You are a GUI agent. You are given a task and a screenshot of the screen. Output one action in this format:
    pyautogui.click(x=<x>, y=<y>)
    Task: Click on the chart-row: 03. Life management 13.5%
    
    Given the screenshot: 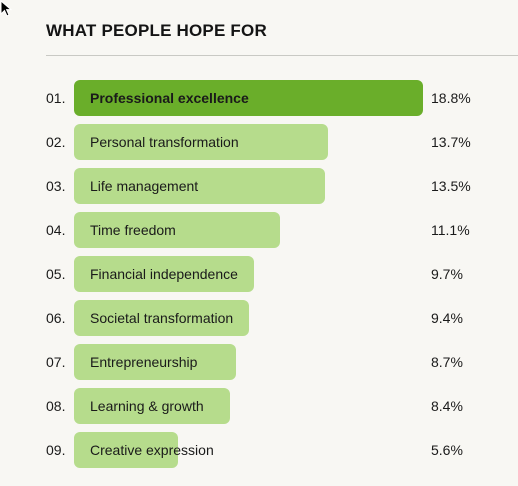 What is the action you would take?
    pyautogui.click(x=259, y=190)
    